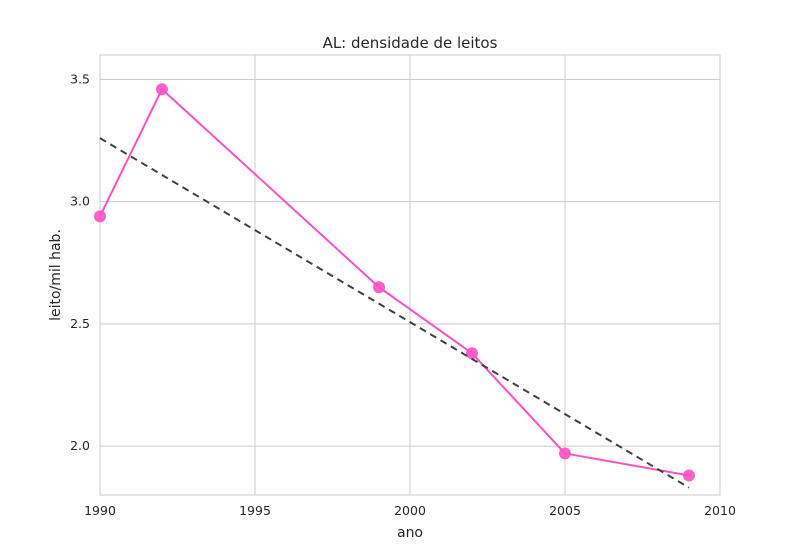 The image size is (800, 550). I want to click on y-tick-label: 2.5, so click(80, 323).